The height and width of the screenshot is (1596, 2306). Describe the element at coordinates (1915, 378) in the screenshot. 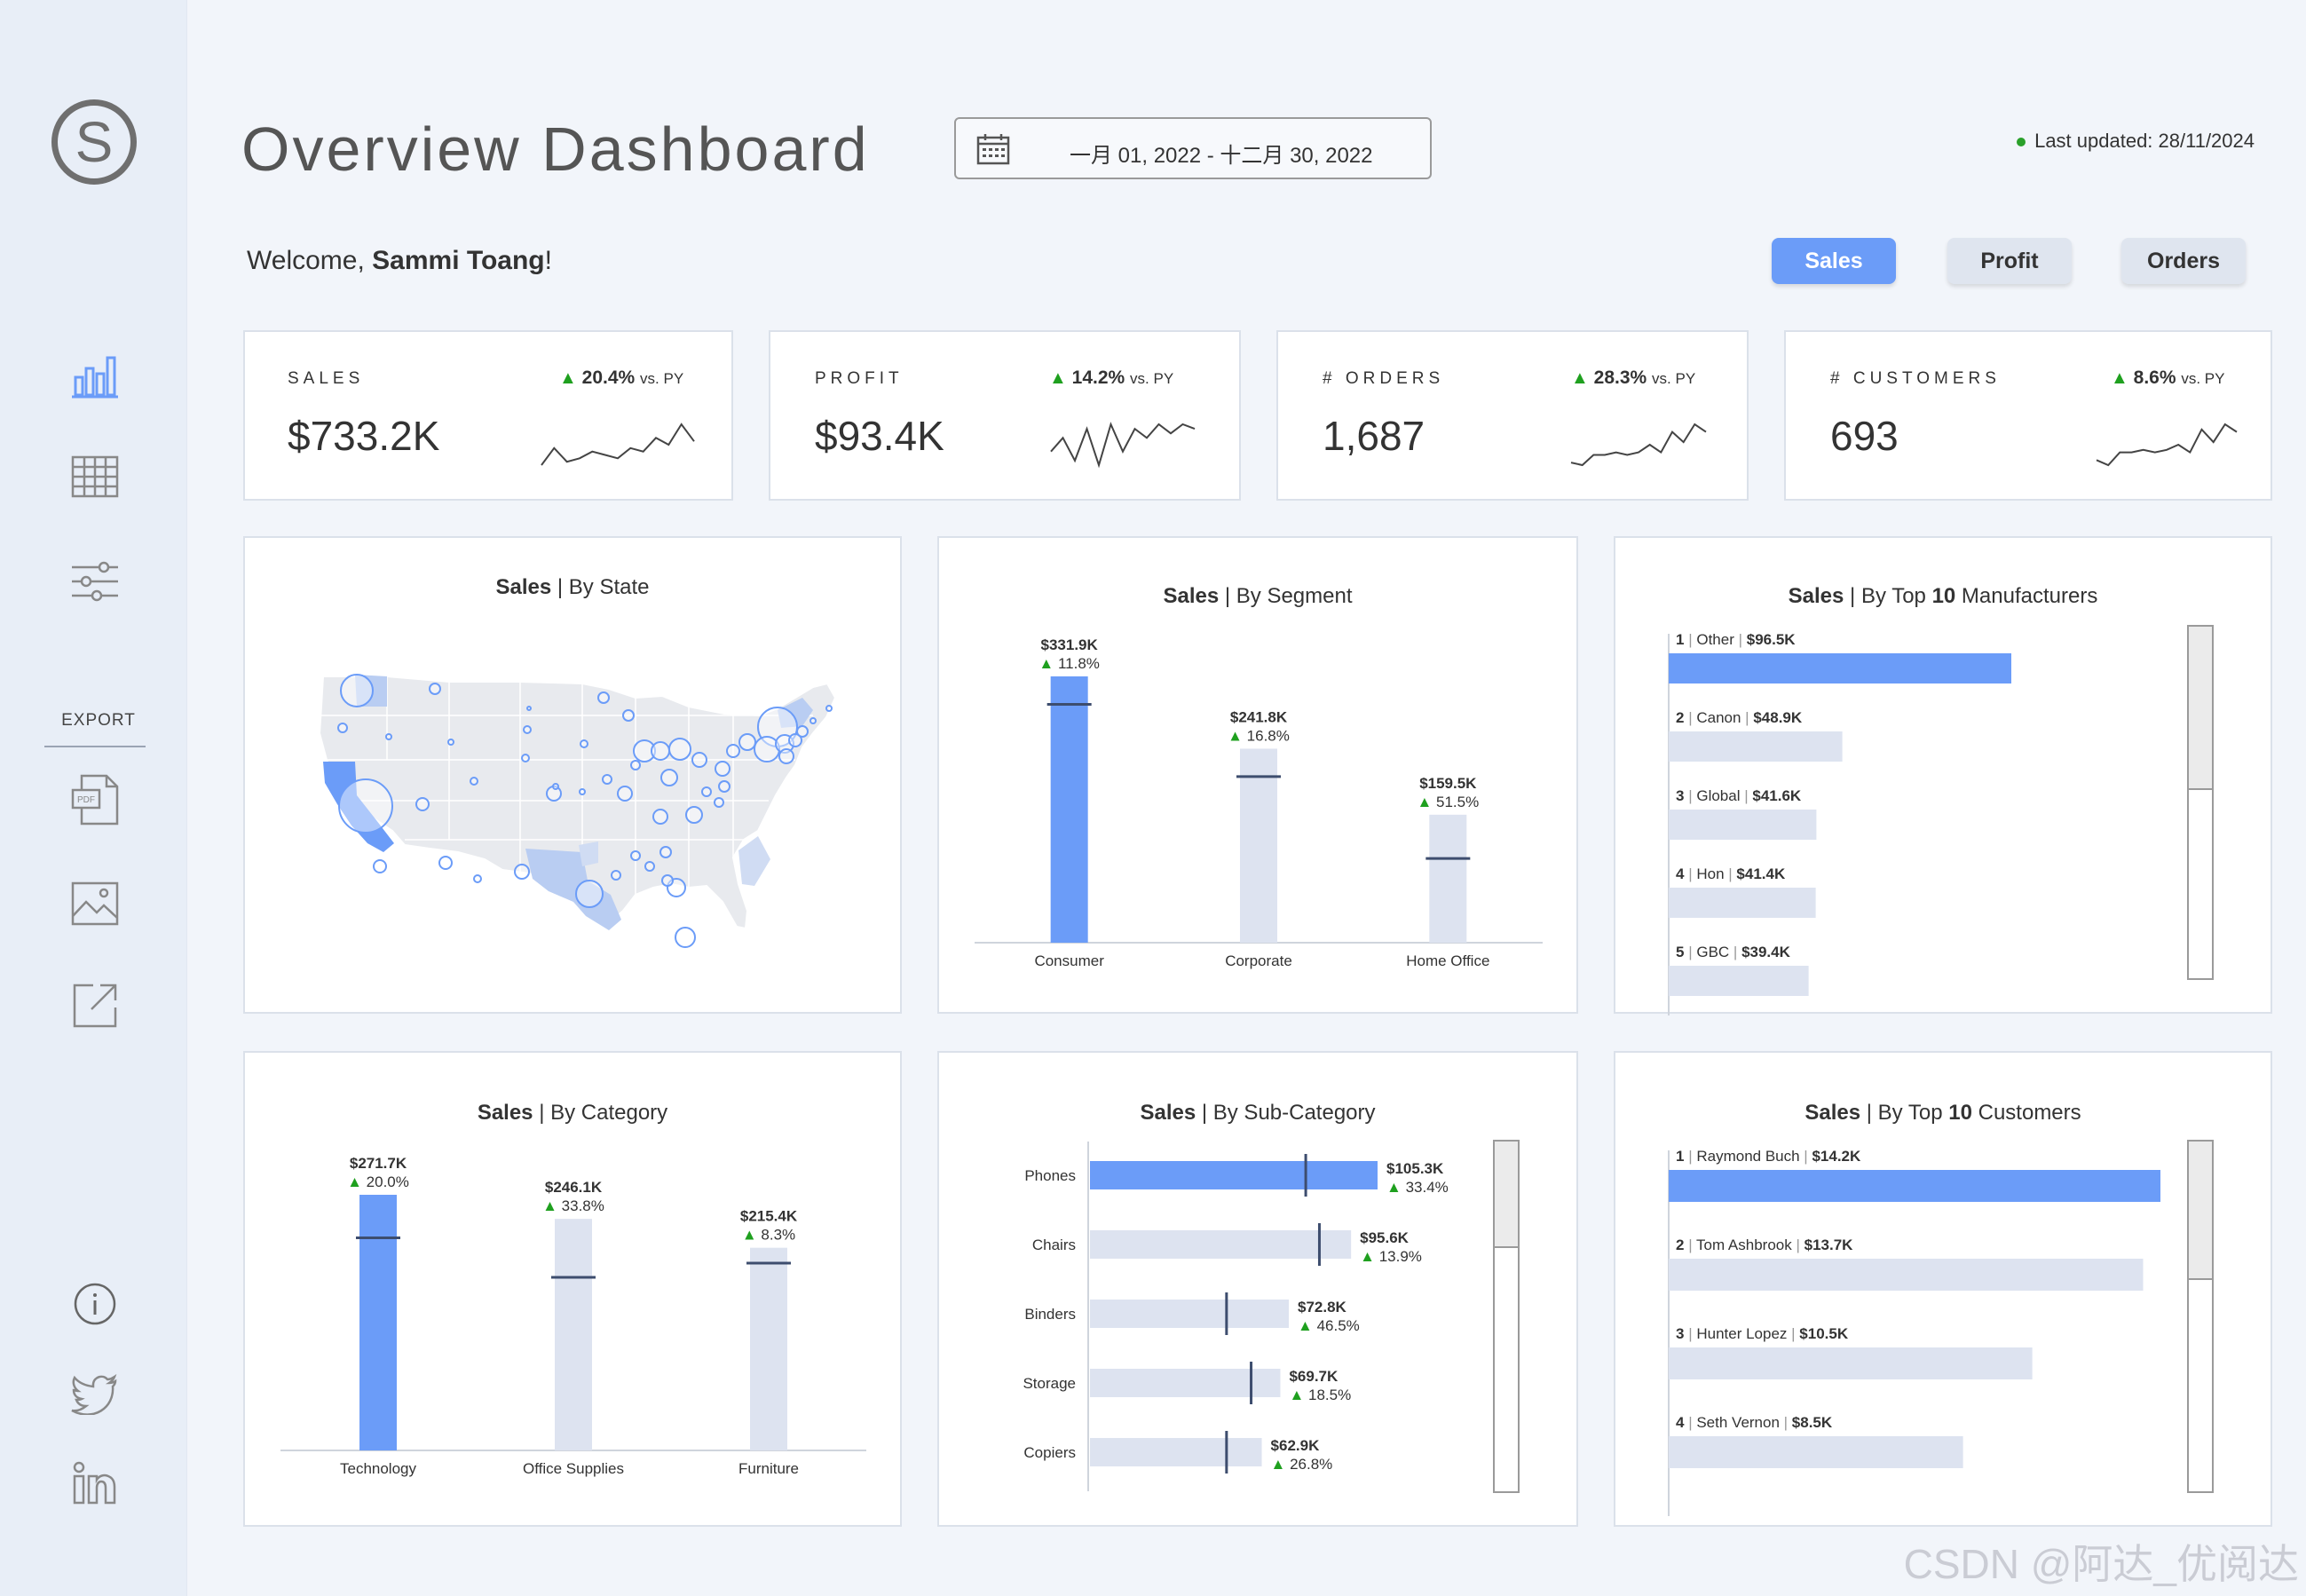

I see `kpi-label: # CUSTOMERS` at that location.